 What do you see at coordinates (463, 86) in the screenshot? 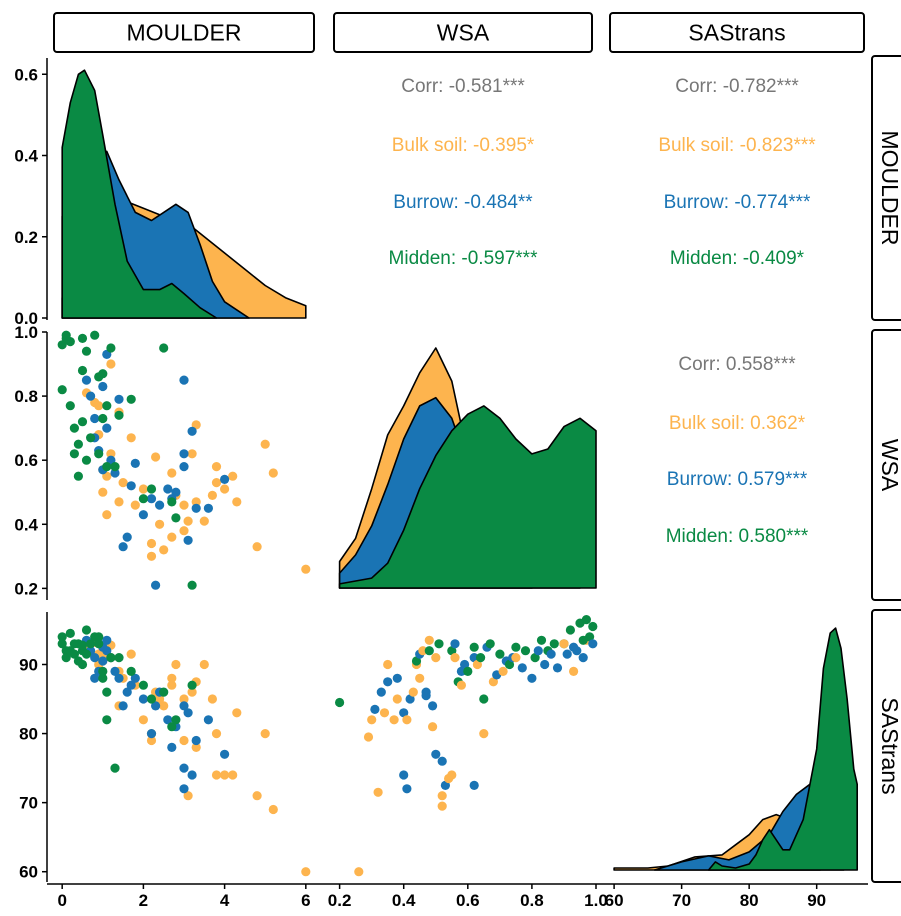
I see `corr-label-corr: Corr: -0.581***` at bounding box center [463, 86].